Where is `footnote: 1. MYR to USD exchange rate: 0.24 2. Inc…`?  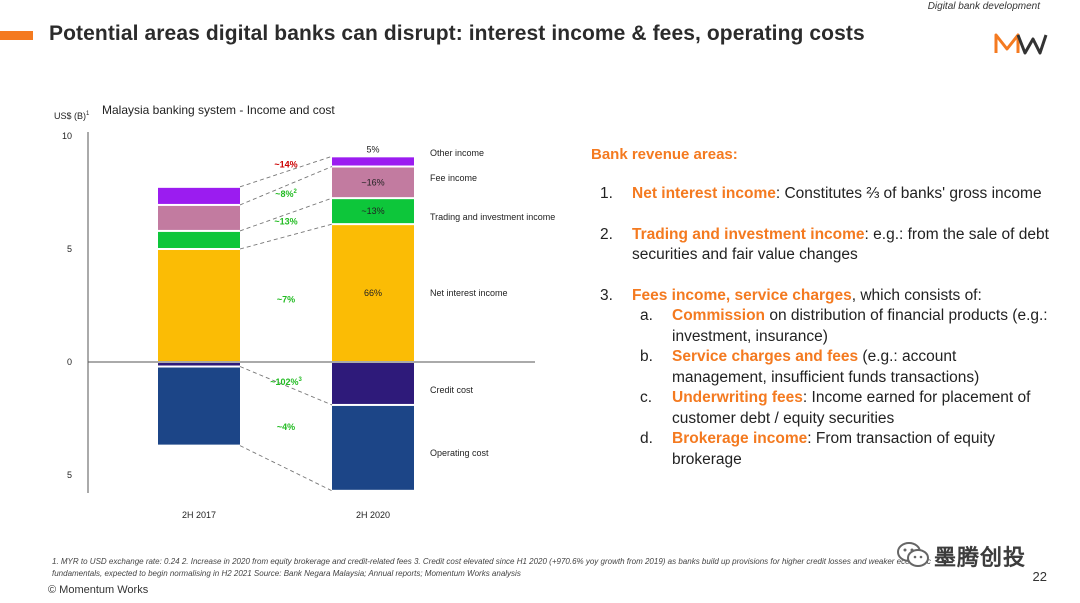 footnote: 1. MYR to USD exchange rate: 0.24 2. Inc… is located at coordinates (491, 567).